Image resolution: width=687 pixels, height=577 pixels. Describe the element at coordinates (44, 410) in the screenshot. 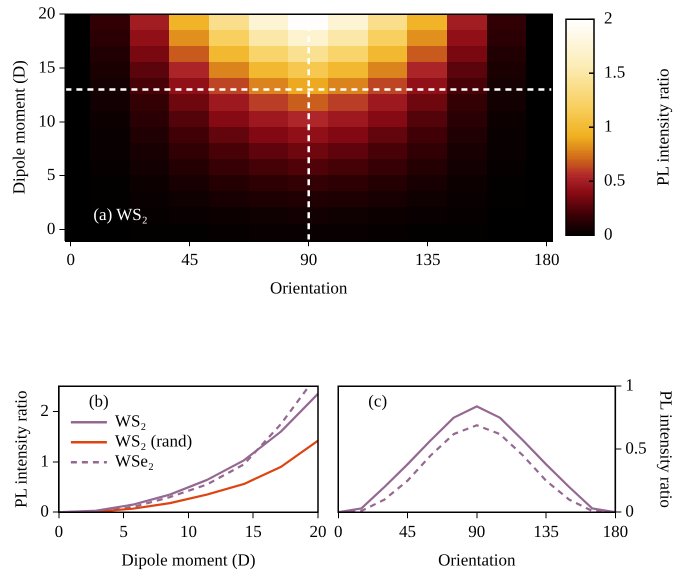

I see `y-tick-label: 2` at that location.